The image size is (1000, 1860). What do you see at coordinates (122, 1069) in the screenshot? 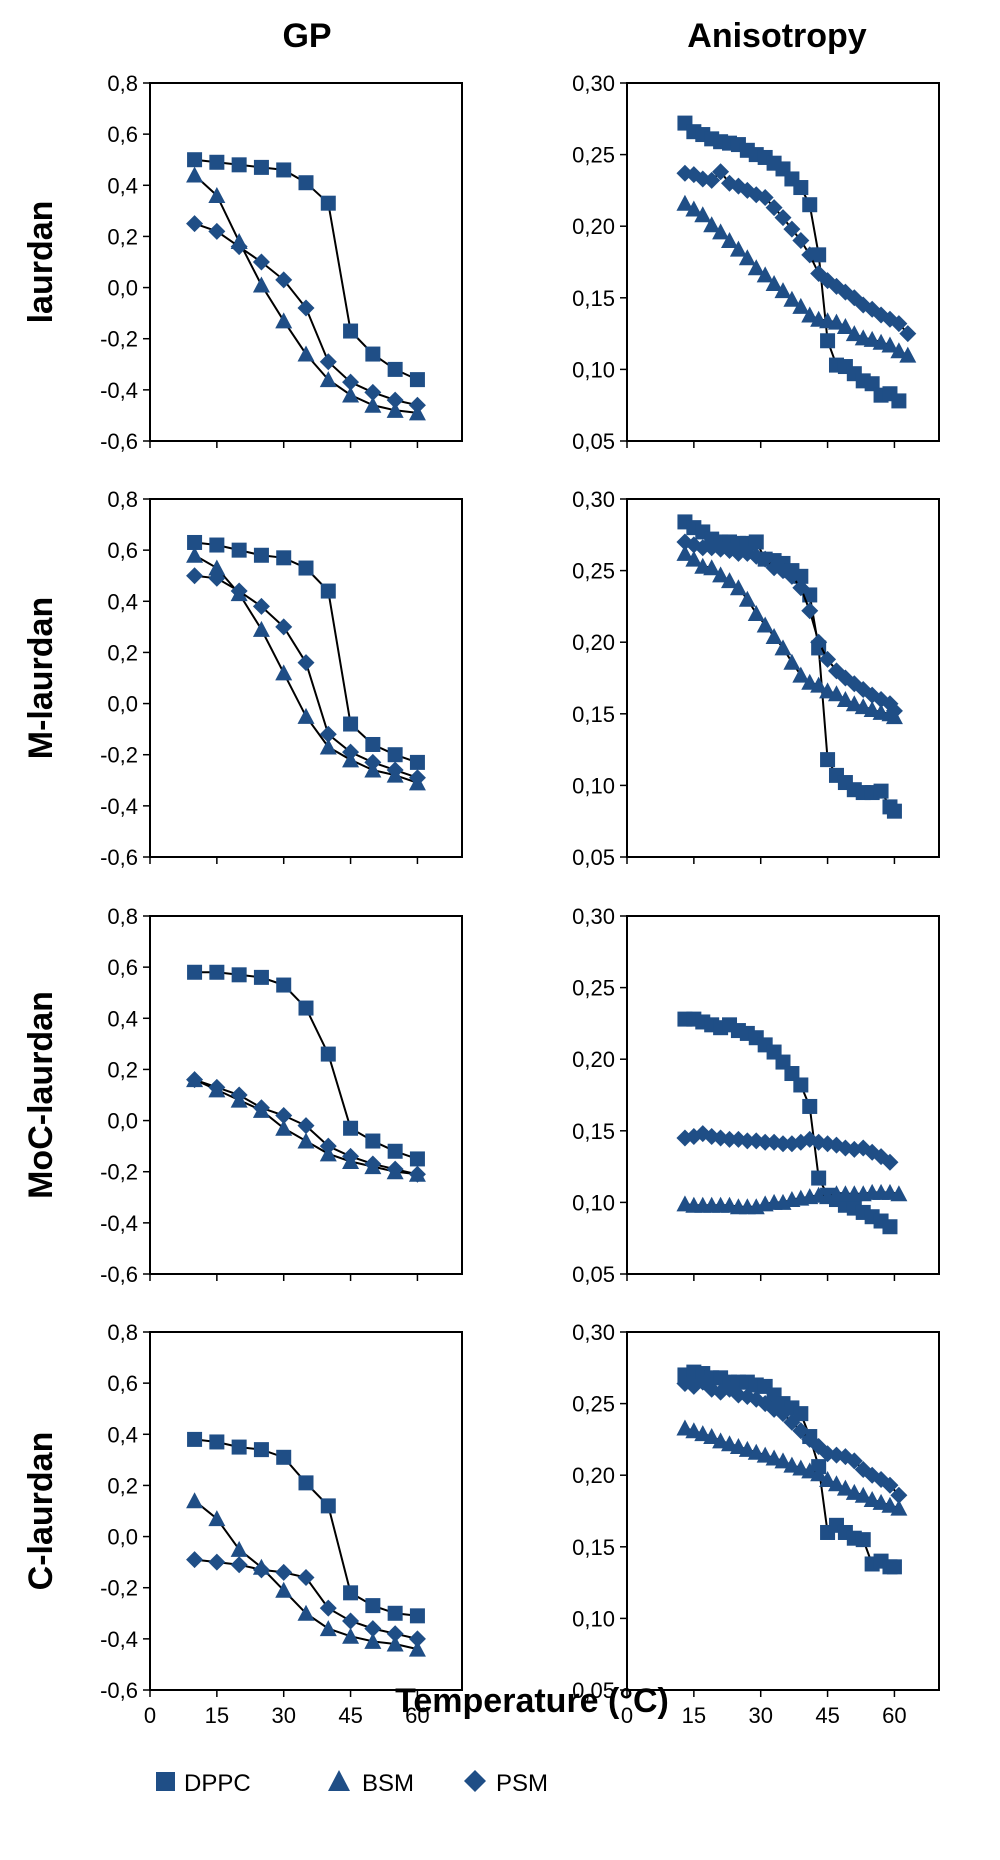
I see `panel-moc-laurdan-gp-ytick-label: 0,2` at bounding box center [122, 1069].